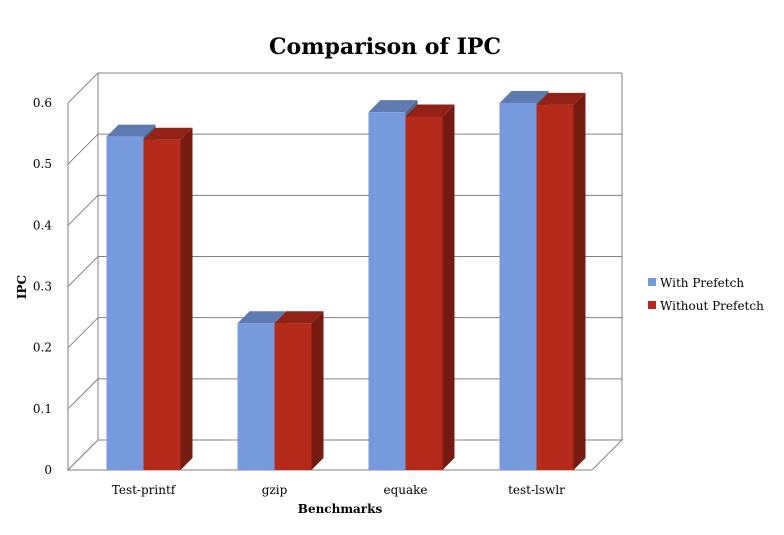  Describe the element at coordinates (702, 283) in the screenshot. I see `legend-label: With Prefetch` at that location.